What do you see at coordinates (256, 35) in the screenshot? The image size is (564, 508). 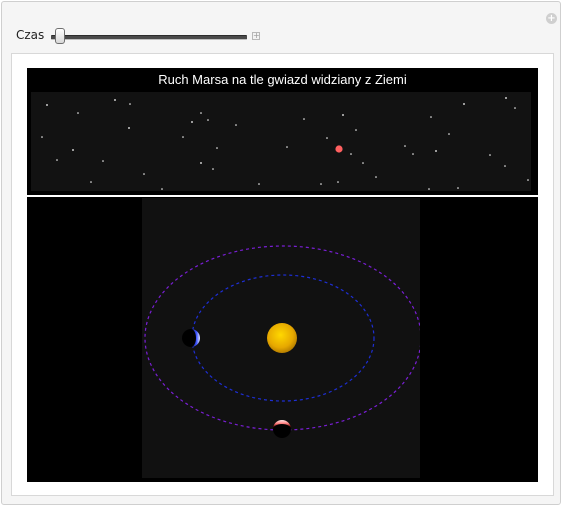 I see `slider-expand-button: +` at bounding box center [256, 35].